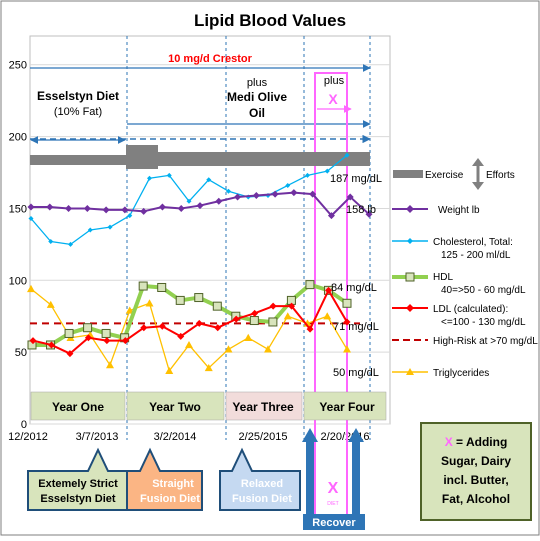 The width and height of the screenshot is (540, 541). I want to click on year-three: Year Three, so click(263, 407).